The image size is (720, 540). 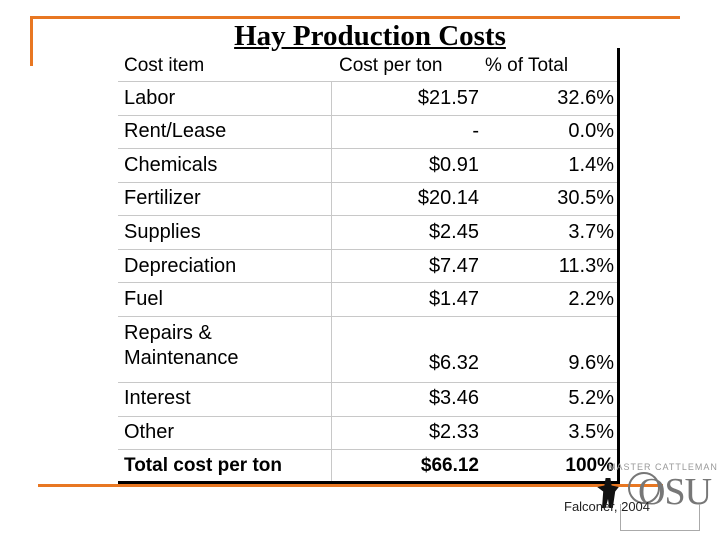 I want to click on row-cost: $0.91, so click(x=453, y=165).